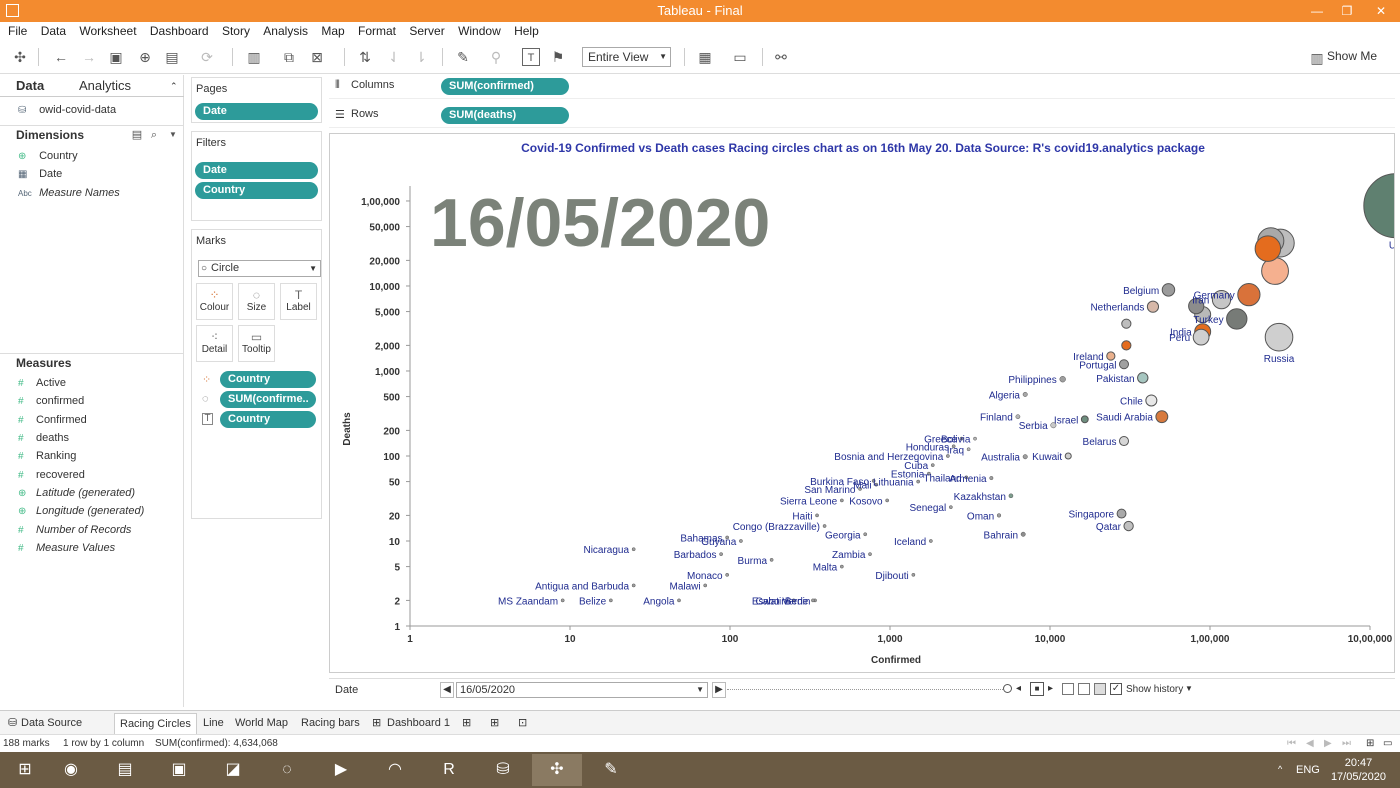 The height and width of the screenshot is (788, 1400). Describe the element at coordinates (47, 456) in the screenshot. I see `measure-ranking: # Ranking` at that location.